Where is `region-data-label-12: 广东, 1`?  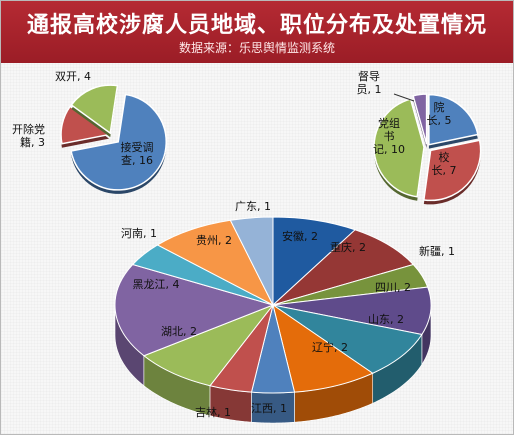 region-data-label-12: 广东, 1 is located at coordinates (253, 206).